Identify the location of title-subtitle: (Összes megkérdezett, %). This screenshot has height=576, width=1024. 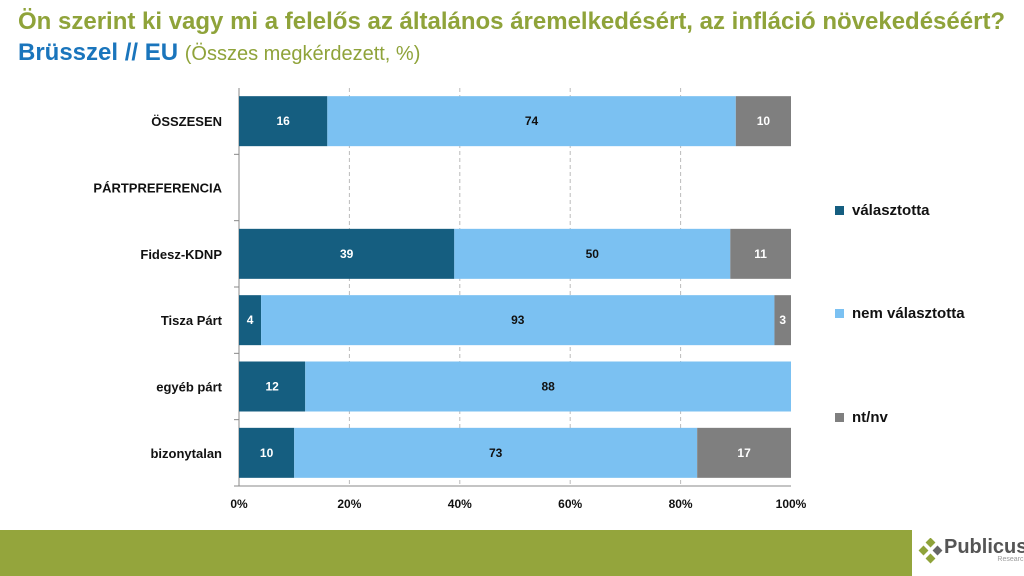
(302, 54).